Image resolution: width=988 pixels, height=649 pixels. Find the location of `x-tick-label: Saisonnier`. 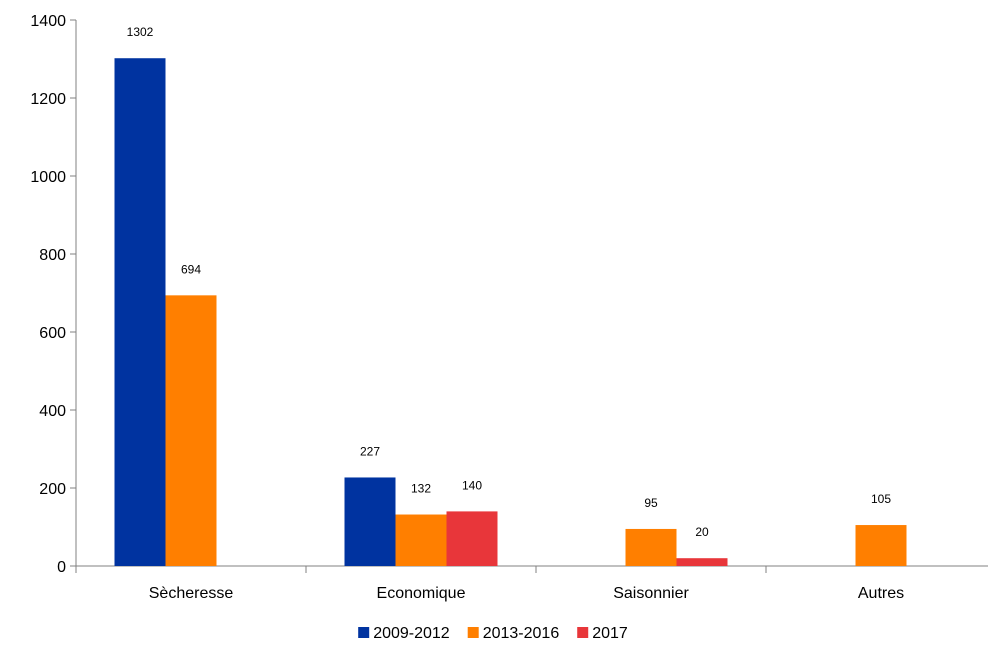

x-tick-label: Saisonnier is located at coordinates (651, 593).